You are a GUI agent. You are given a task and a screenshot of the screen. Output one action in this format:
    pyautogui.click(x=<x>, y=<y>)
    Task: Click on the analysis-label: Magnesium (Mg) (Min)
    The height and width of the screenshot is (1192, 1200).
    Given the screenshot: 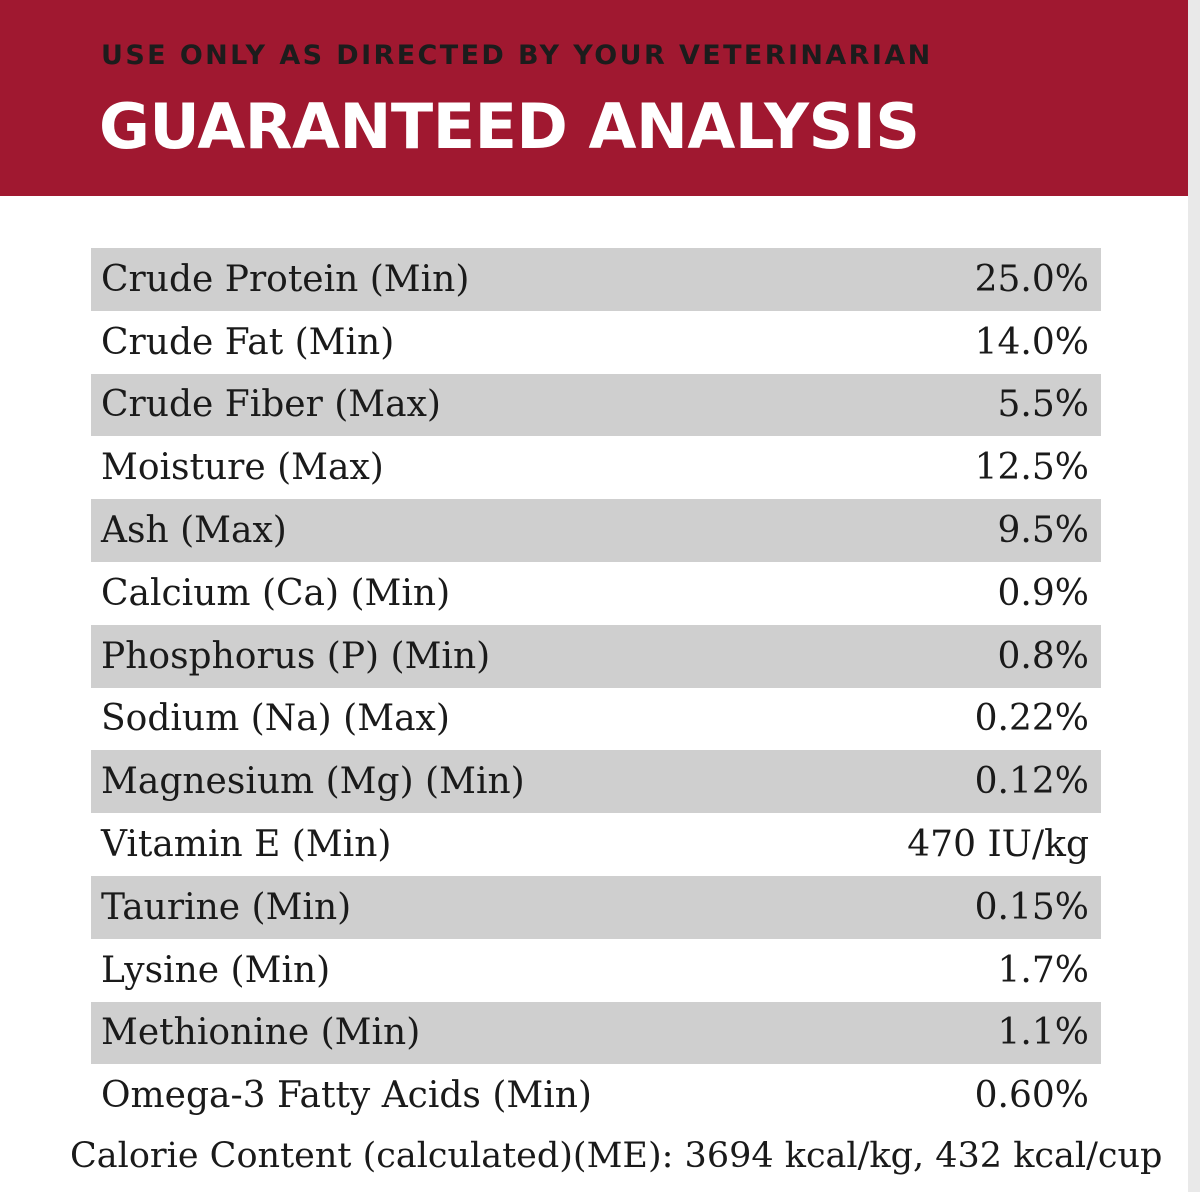 What is the action you would take?
    pyautogui.click(x=313, y=782)
    